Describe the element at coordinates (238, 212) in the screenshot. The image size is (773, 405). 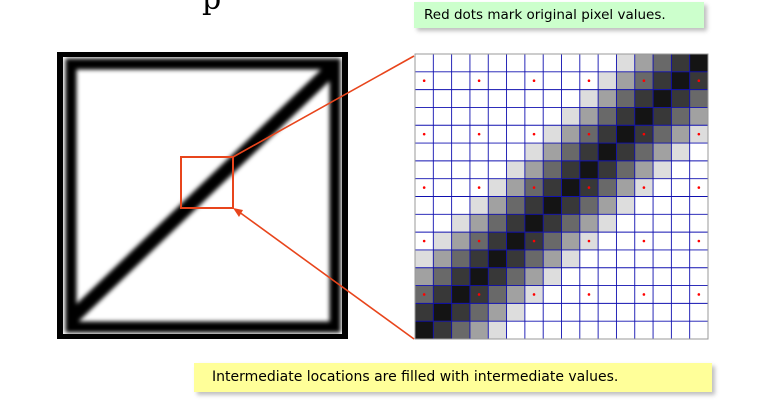
I see `callout-arrowhead` at that location.